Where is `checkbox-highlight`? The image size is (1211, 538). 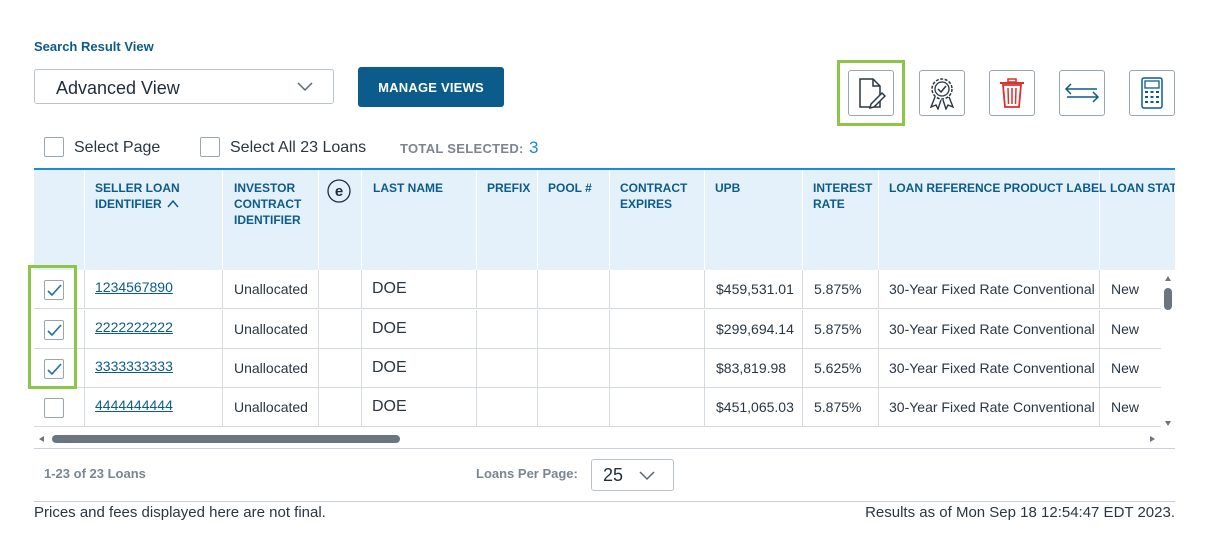
checkbox-highlight is located at coordinates (52, 327).